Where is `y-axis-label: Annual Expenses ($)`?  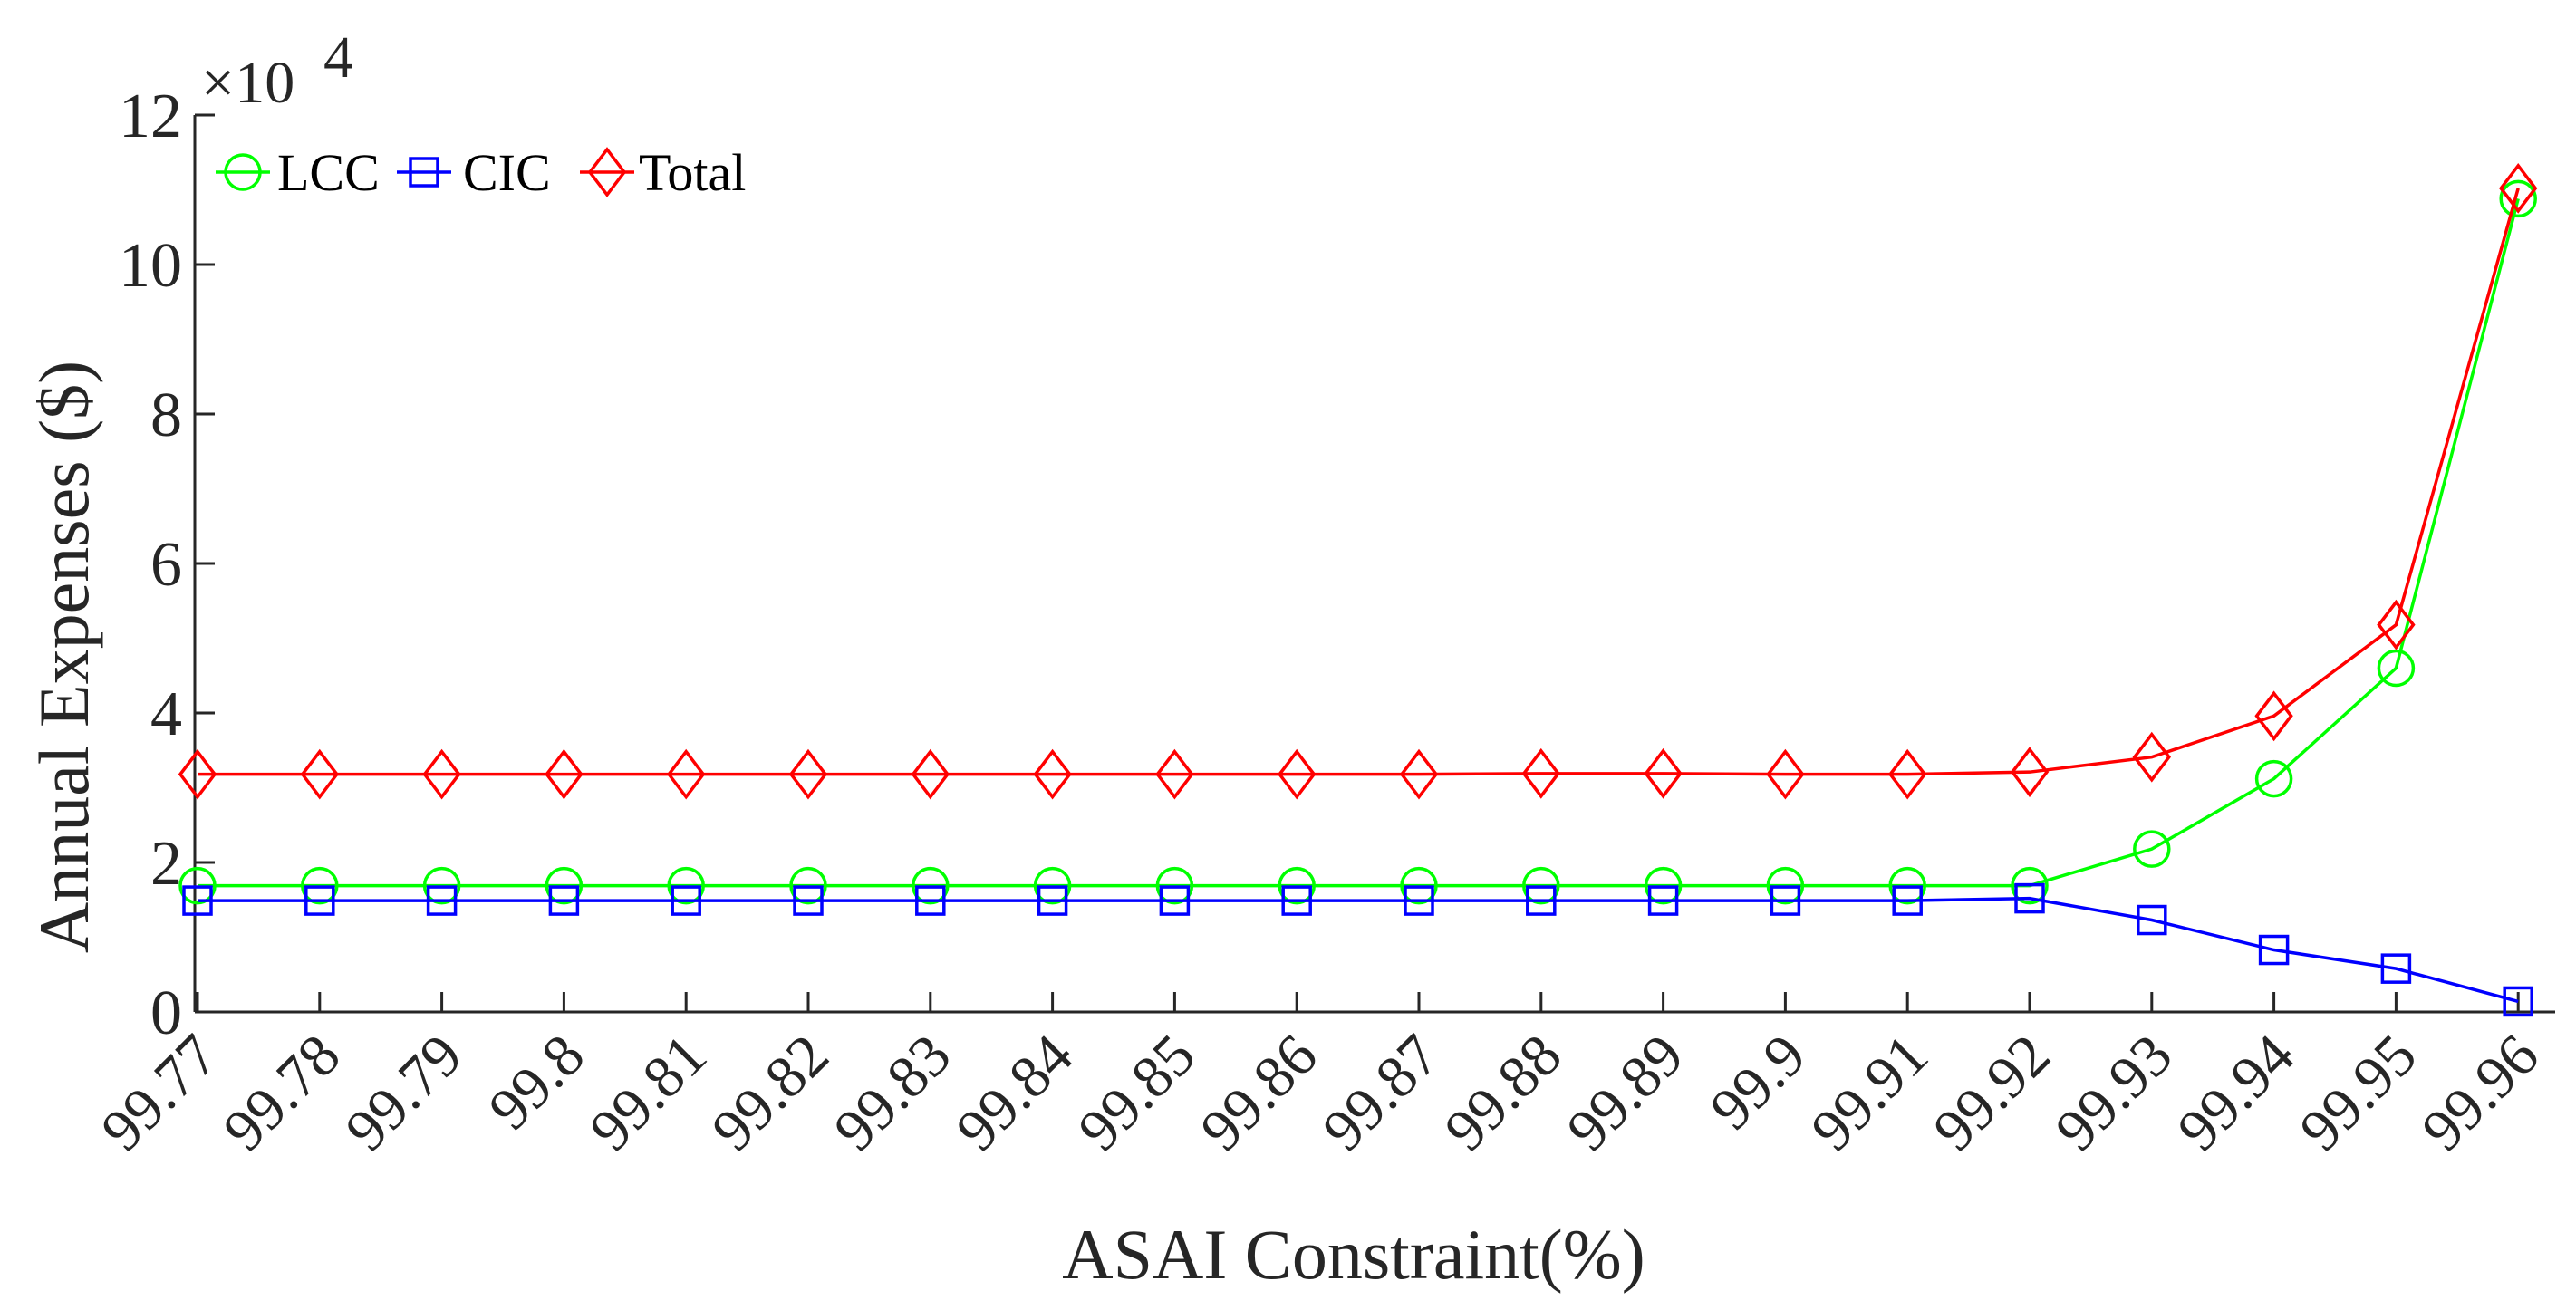
y-axis-label: Annual Expenses ($) is located at coordinates (63, 657).